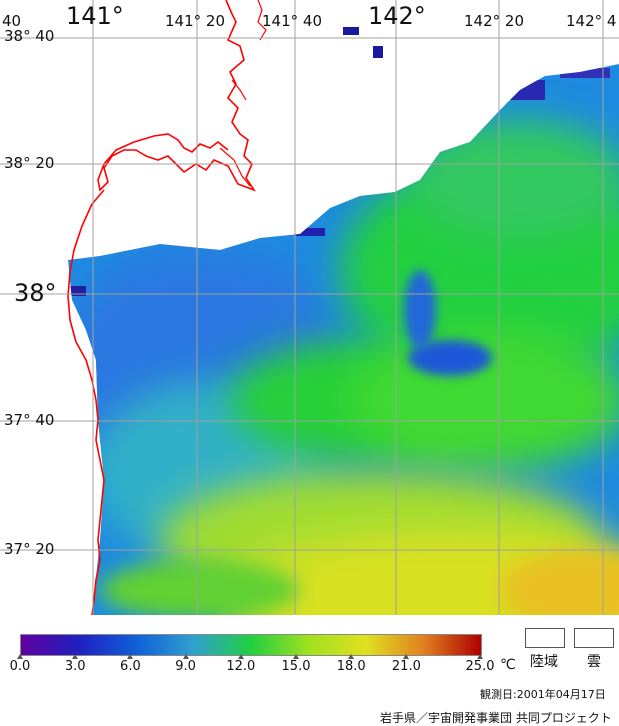 The width and height of the screenshot is (619, 726). I want to click on colorbar-tick-label: 18.0, so click(351, 666).